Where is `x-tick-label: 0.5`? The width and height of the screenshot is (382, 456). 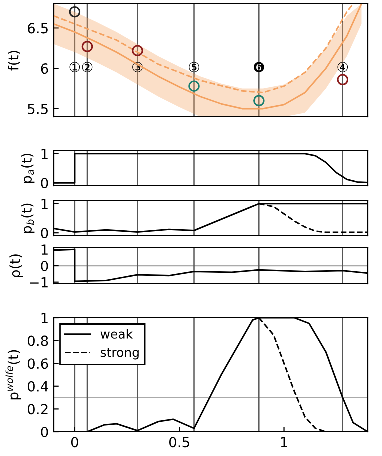
x-tick-label: 0.5 is located at coordinates (179, 442).